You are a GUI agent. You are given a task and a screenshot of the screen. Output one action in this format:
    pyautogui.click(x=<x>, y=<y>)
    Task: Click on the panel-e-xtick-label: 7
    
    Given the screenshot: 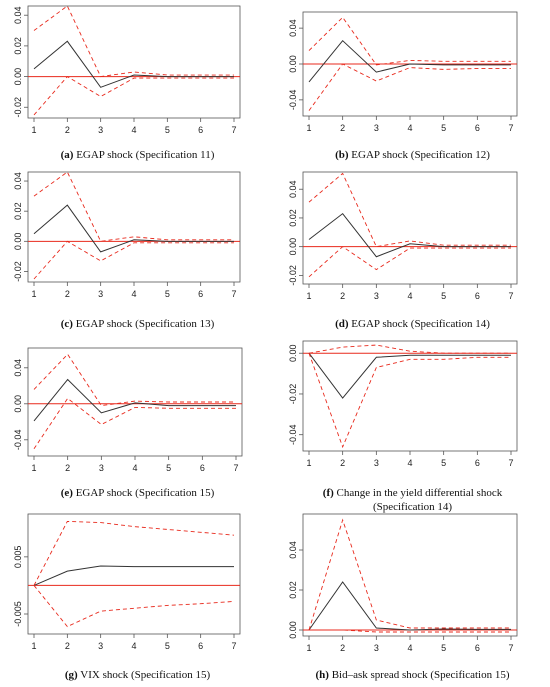 What is the action you would take?
    pyautogui.click(x=235, y=468)
    